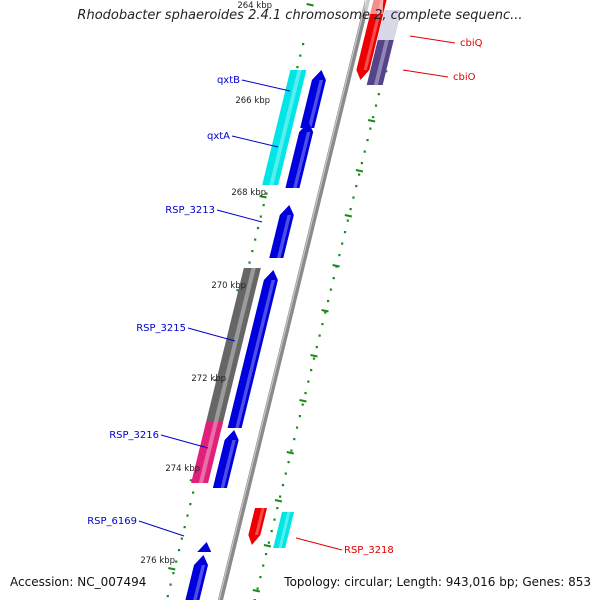 The height and width of the screenshot is (604, 600). I want to click on cyan-track-shine, so click(285, 127).